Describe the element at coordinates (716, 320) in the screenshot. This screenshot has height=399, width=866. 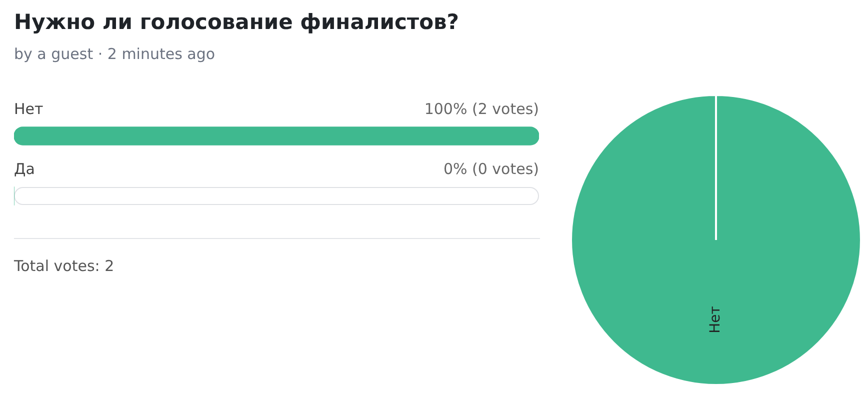
I see `slice-label: Нет` at that location.